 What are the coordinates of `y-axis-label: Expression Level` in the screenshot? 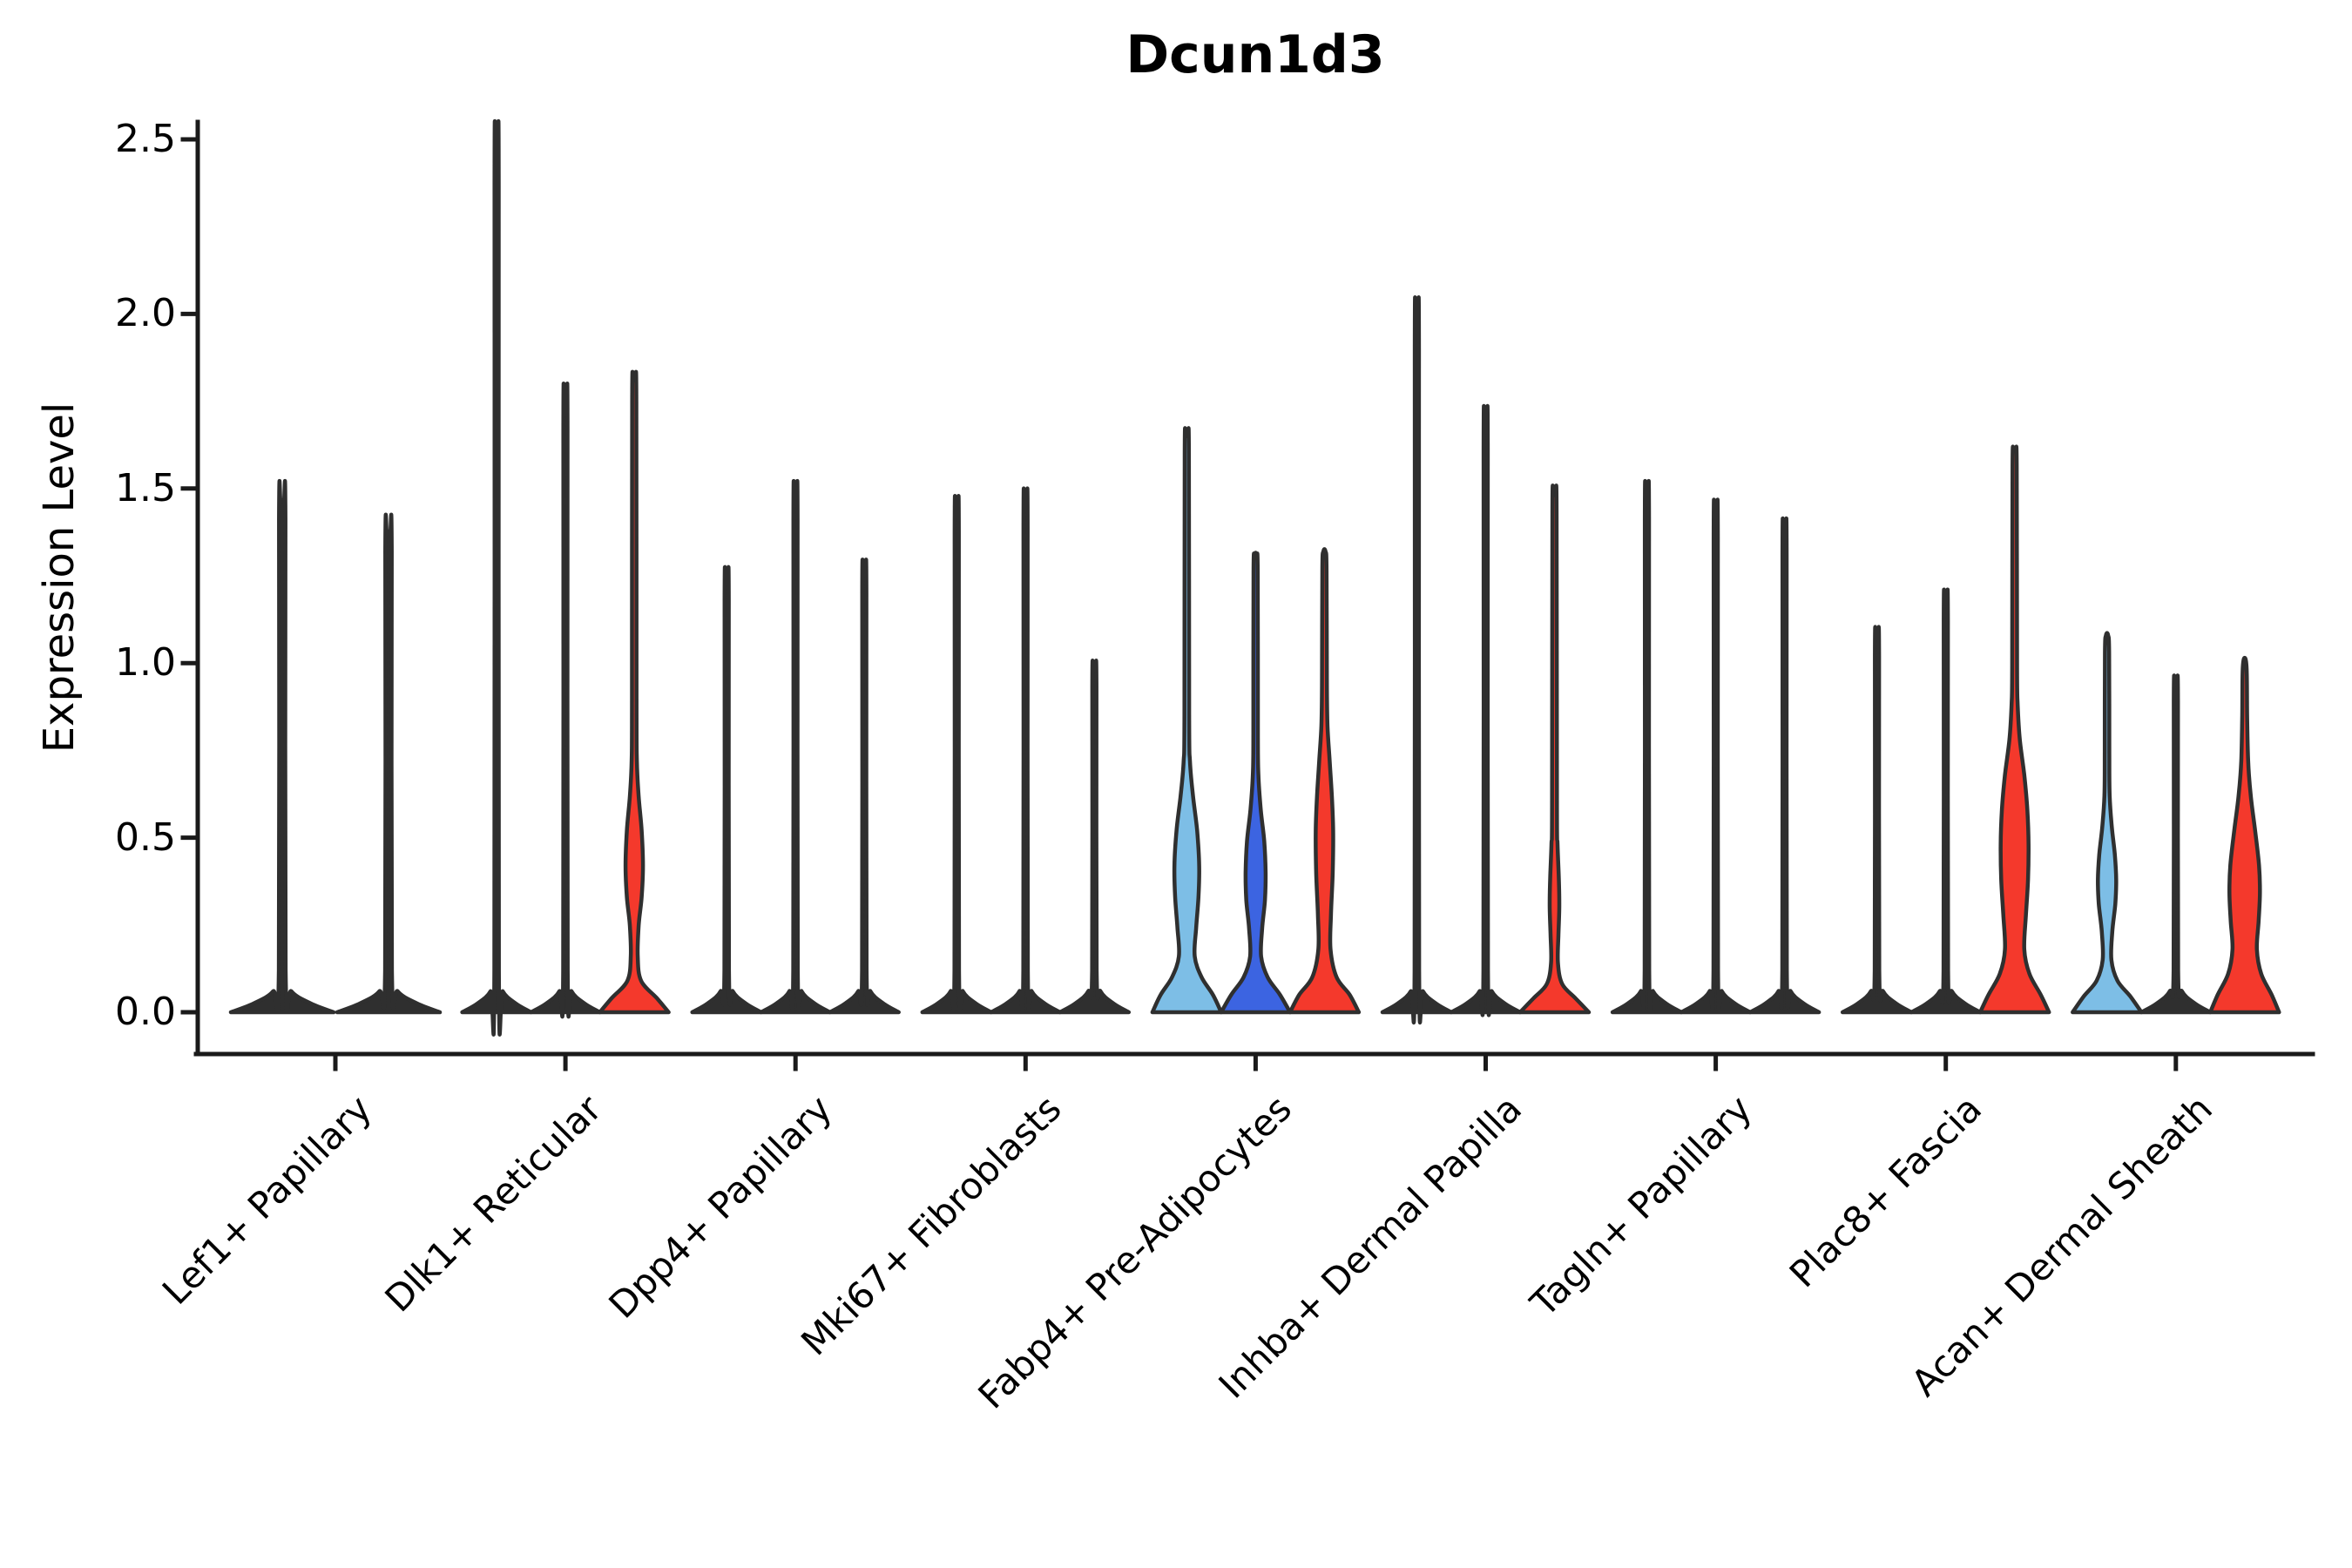 It's located at (59, 578).